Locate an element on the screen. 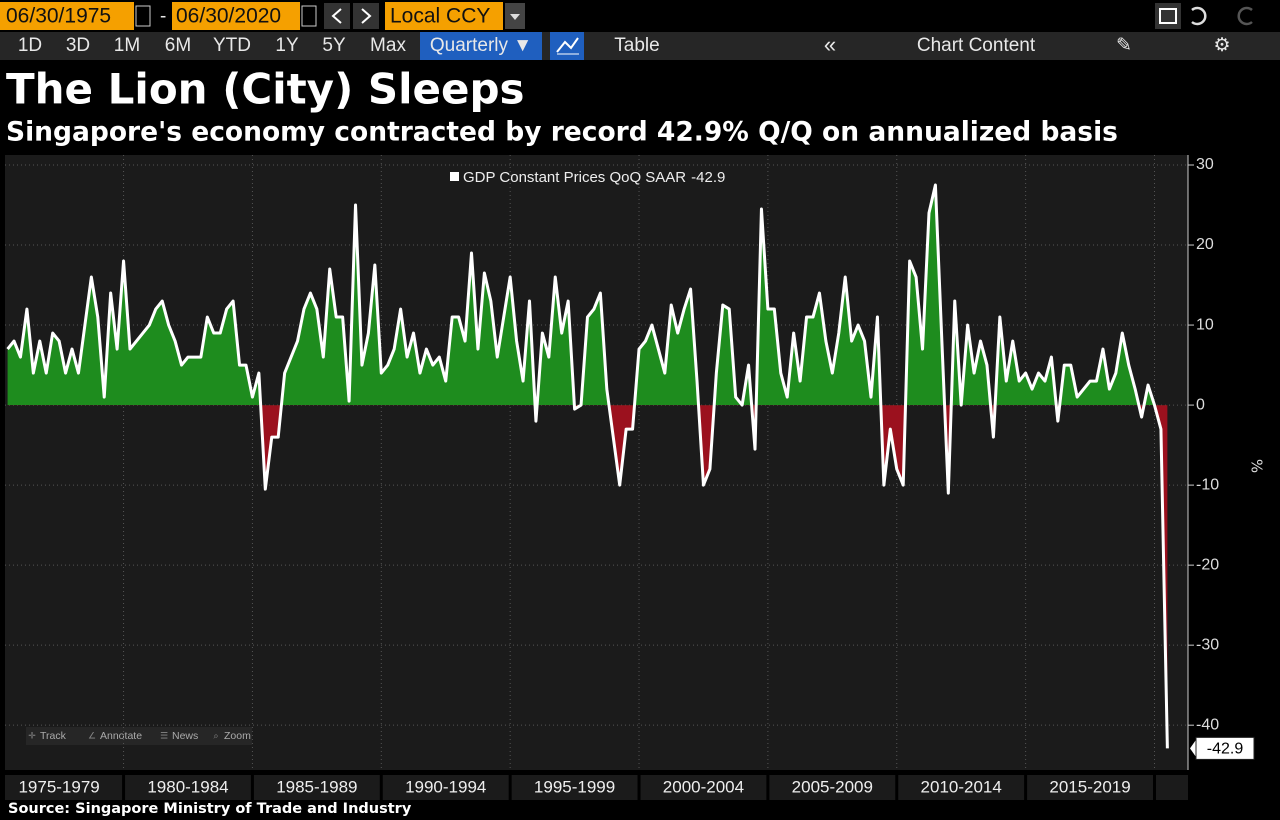 The image size is (1280, 820). y-tick-label: 10 is located at coordinates (1205, 324).